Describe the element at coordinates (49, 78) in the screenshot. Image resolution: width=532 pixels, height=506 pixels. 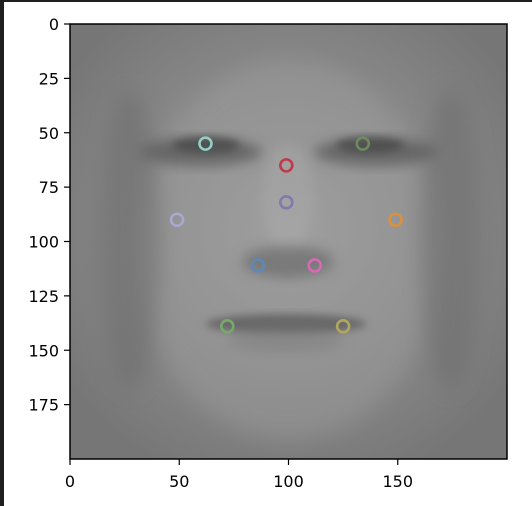
I see `y-tick-label-1: 25` at that location.